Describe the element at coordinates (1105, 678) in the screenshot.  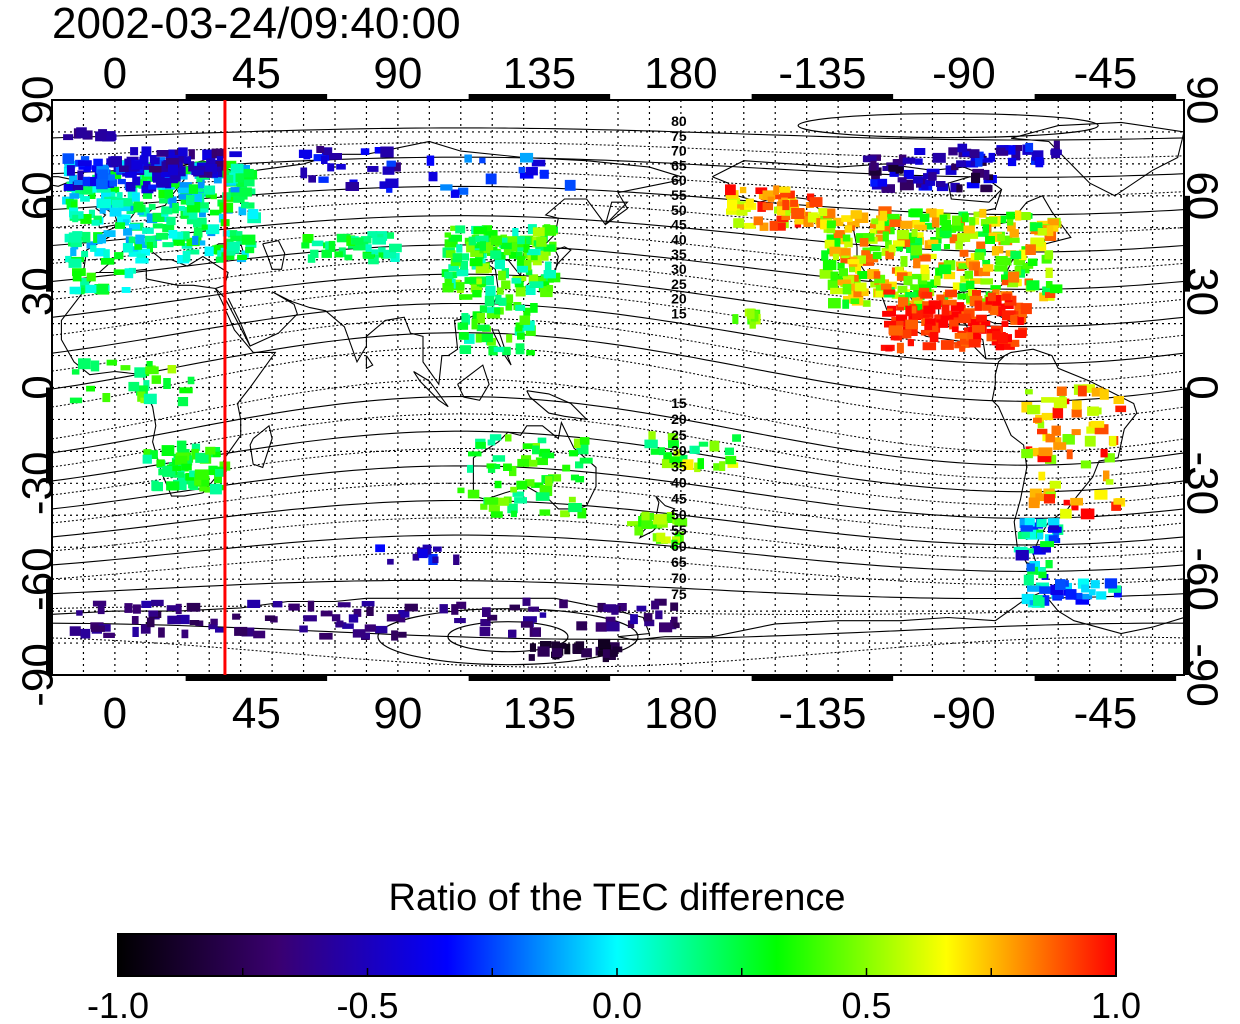
I see `frame-bar-bottom` at that location.